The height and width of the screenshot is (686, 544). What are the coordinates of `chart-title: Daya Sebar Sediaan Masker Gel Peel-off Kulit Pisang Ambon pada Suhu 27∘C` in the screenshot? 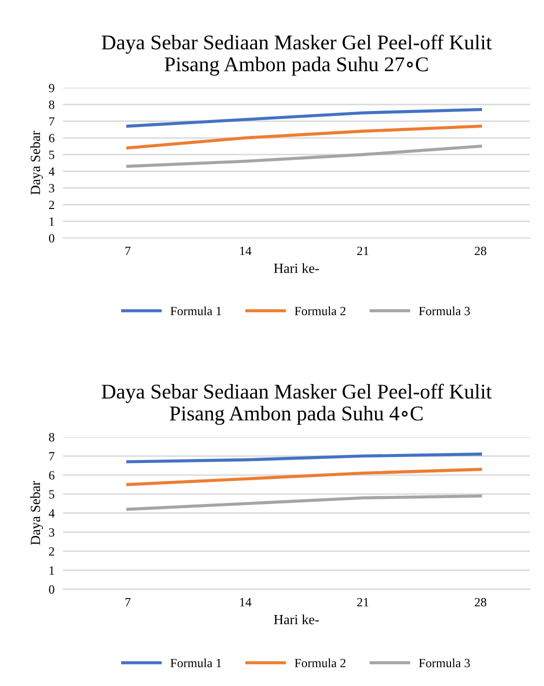 It's located at (297, 55).